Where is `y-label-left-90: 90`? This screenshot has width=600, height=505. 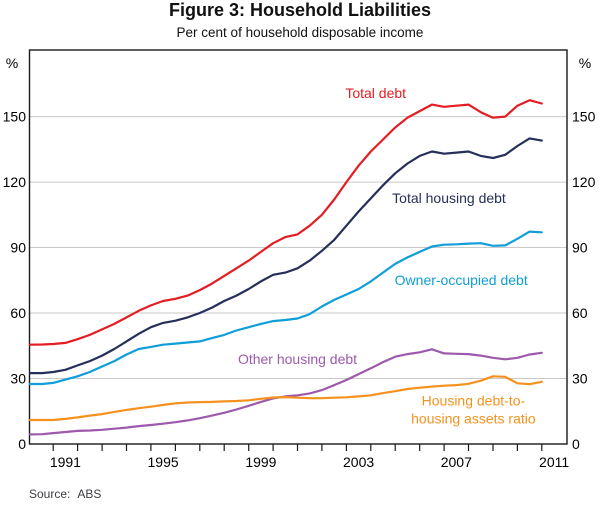
y-label-left-90: 90 is located at coordinates (18, 248).